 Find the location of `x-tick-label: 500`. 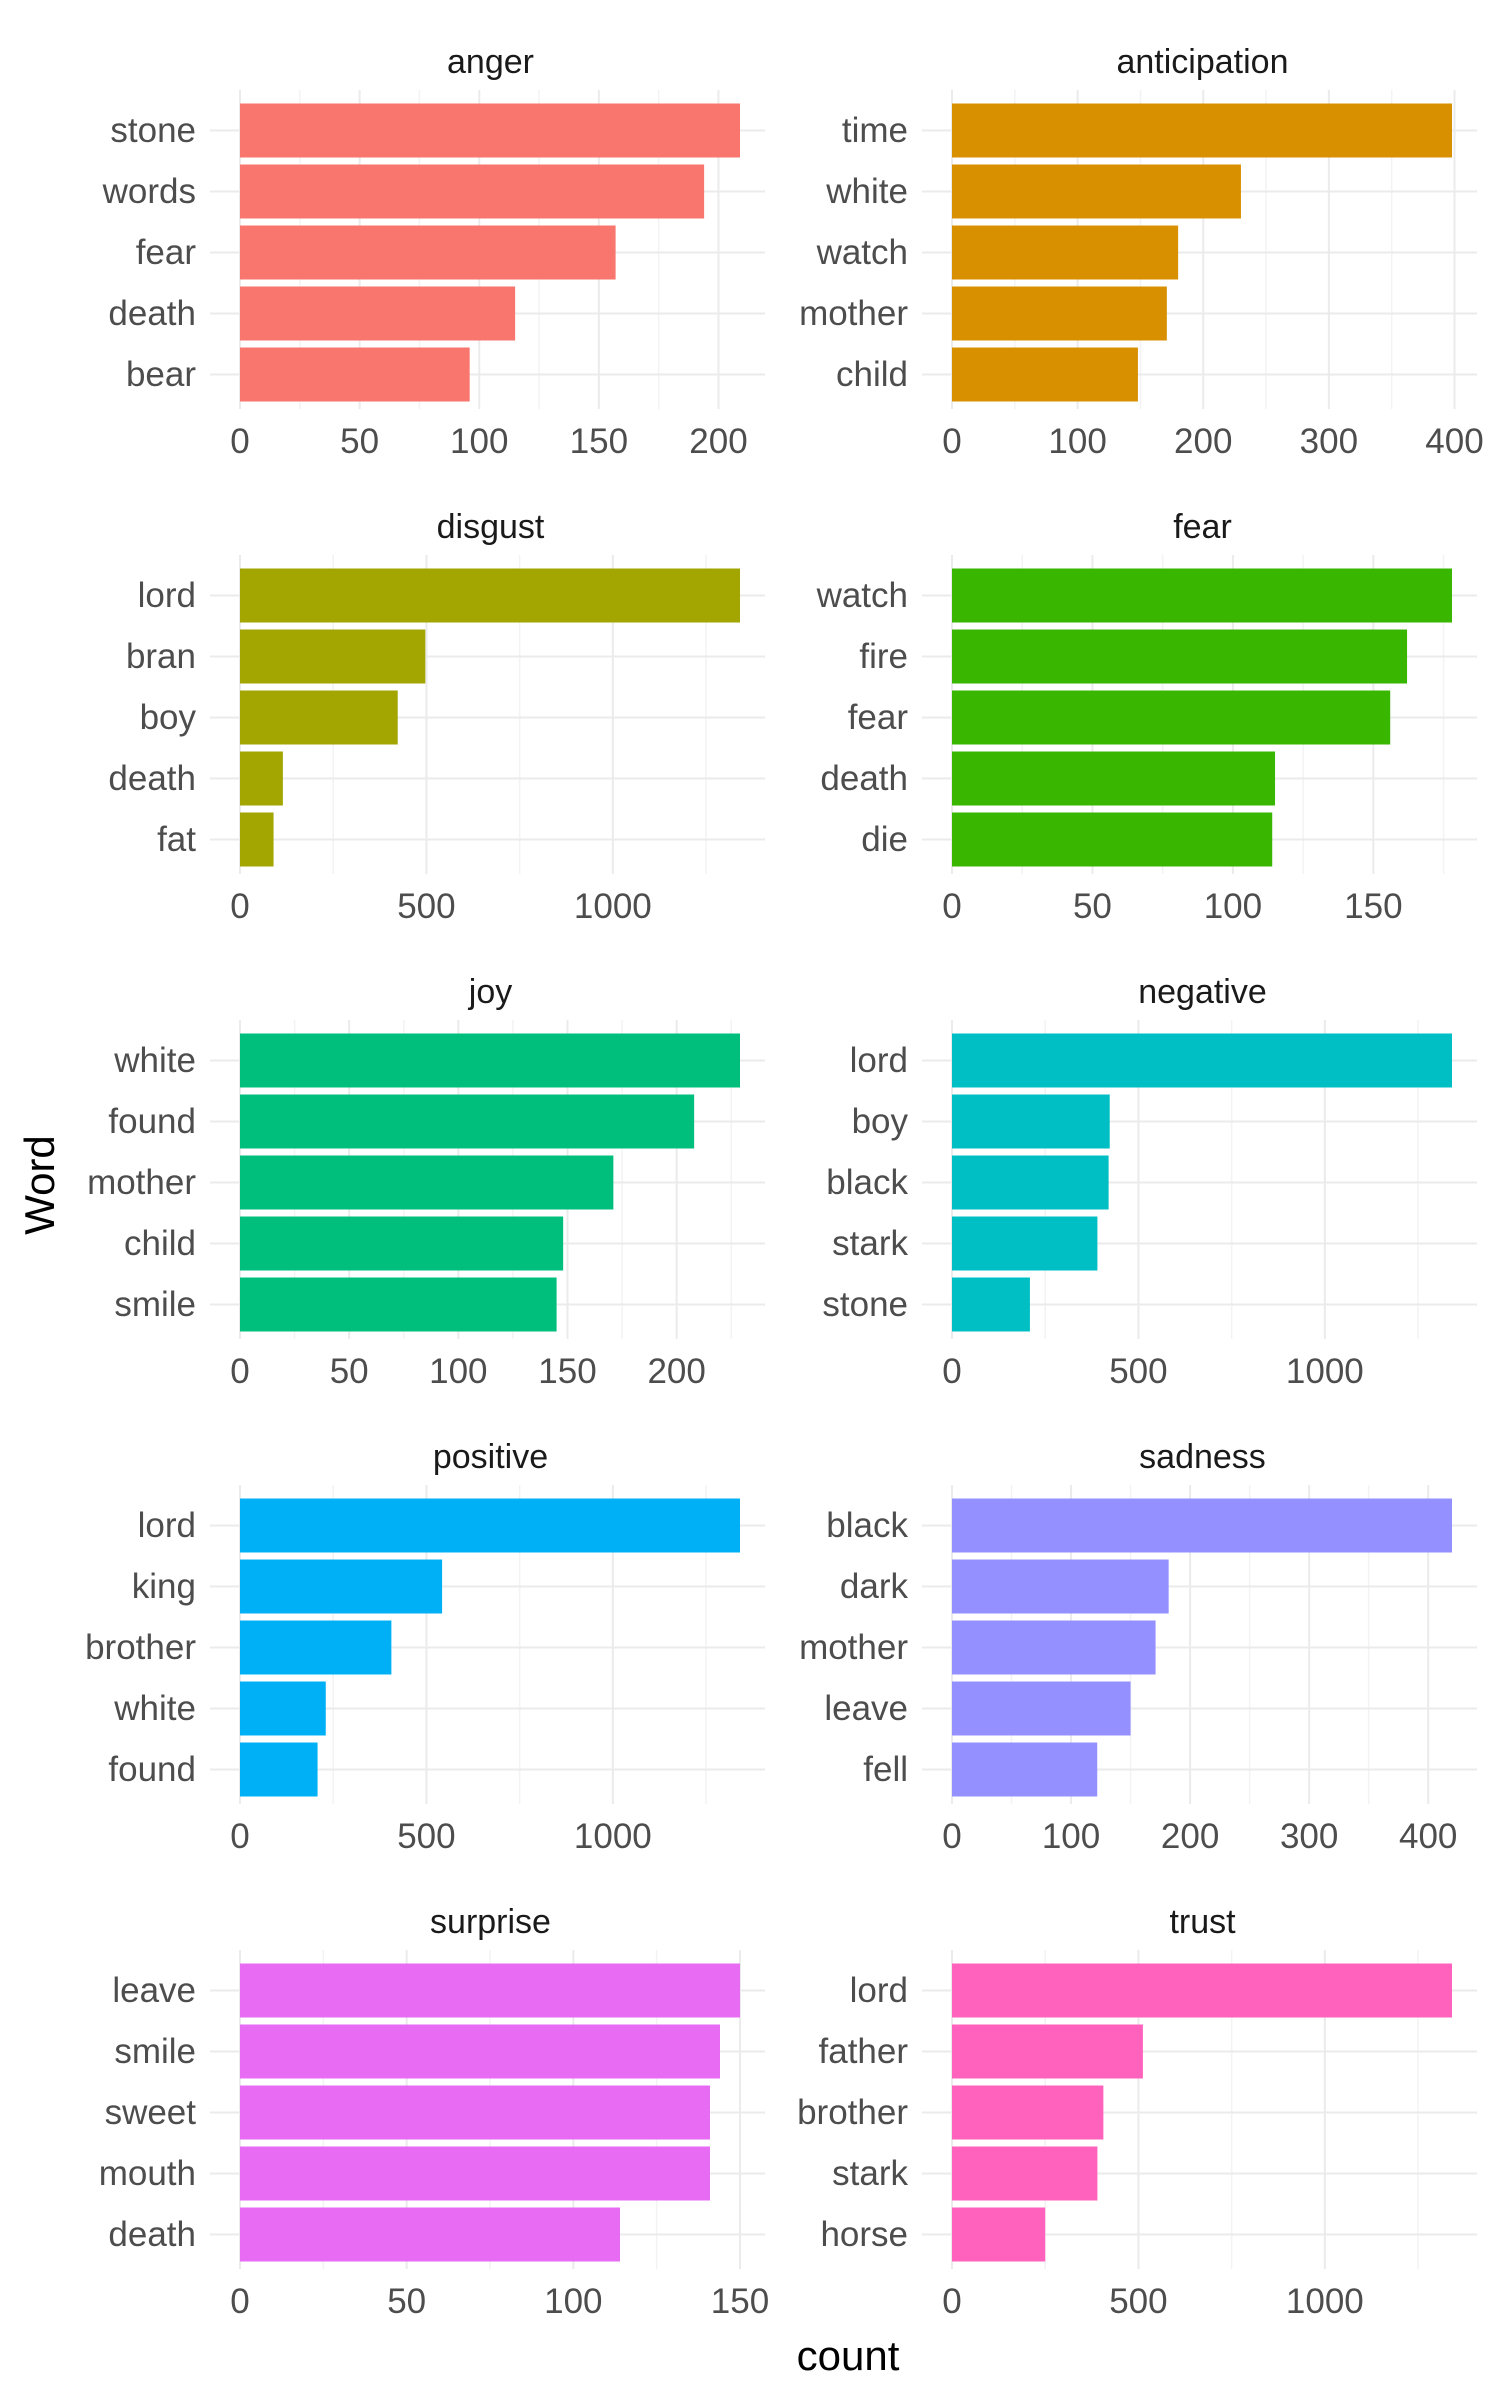

x-tick-label: 500 is located at coordinates (1138, 2301).